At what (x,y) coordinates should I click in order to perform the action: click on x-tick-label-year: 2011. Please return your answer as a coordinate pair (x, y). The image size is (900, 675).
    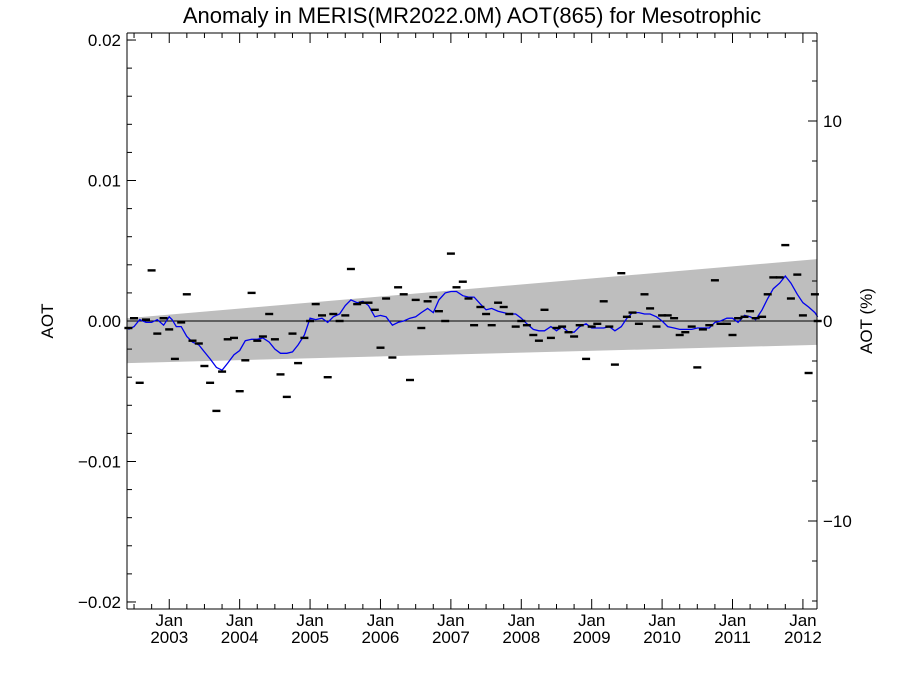
    Looking at the image, I should click on (732, 637).